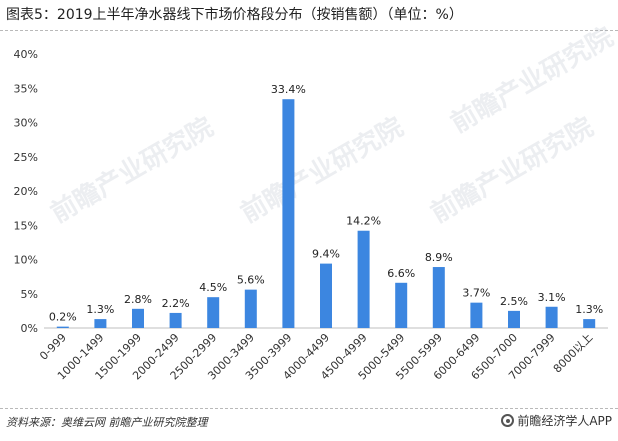 Image resolution: width=618 pixels, height=441 pixels. Describe the element at coordinates (573, 353) in the screenshot. I see `x-tick-label: 8000以上` at that location.